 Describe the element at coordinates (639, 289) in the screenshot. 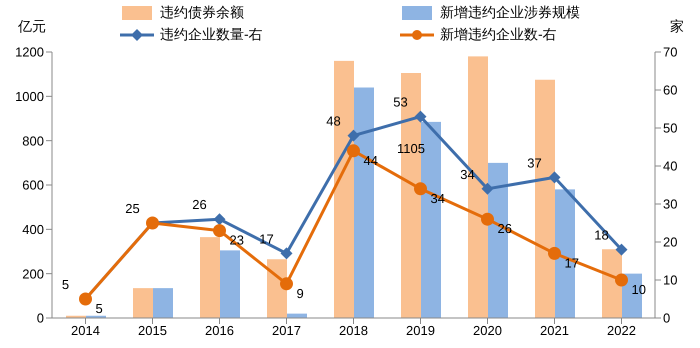

I see `data-label: 10` at that location.